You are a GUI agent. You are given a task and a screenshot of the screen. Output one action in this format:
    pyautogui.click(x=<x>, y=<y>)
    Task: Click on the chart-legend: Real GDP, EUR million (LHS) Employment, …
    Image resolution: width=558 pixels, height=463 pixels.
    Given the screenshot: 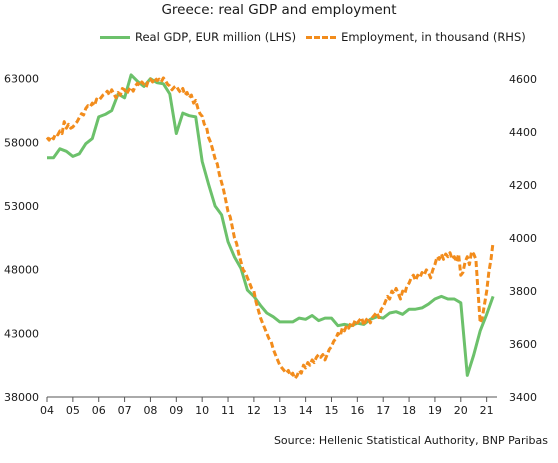 What is the action you would take?
    pyautogui.click(x=318, y=37)
    